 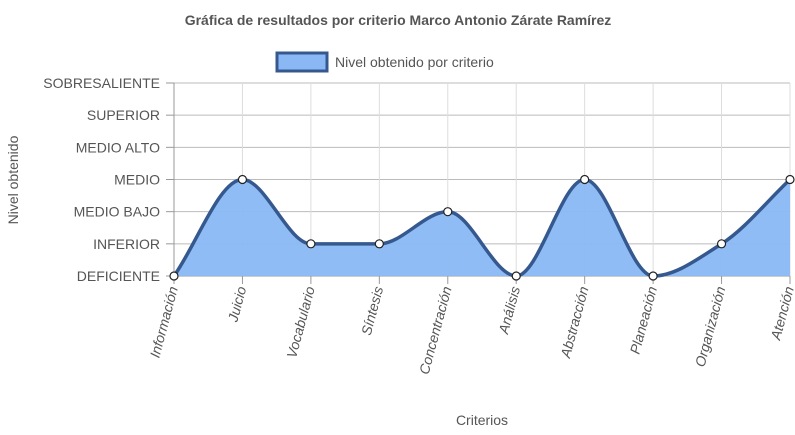 What do you see at coordinates (164, 321) in the screenshot?
I see `x-tick-label: Información` at bounding box center [164, 321].